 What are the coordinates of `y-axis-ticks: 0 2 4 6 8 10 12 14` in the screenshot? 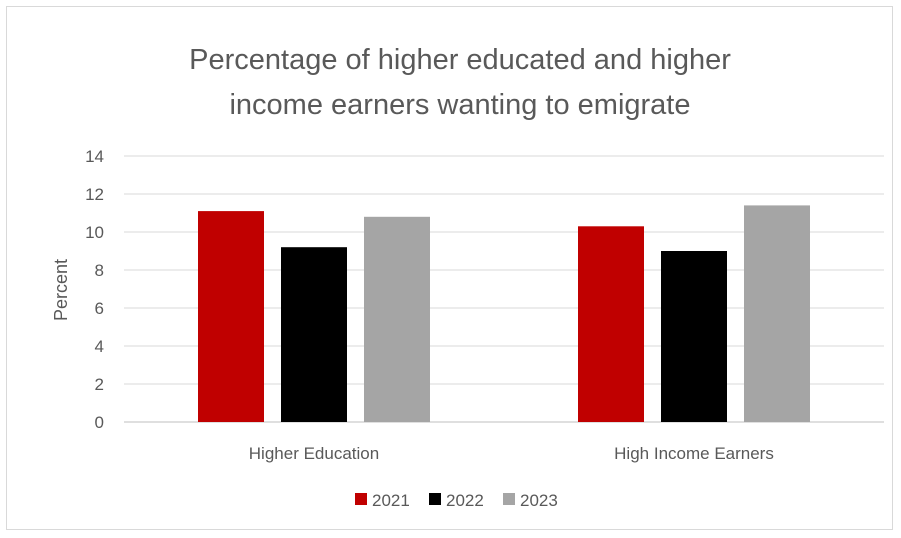 It's located at (94, 289).